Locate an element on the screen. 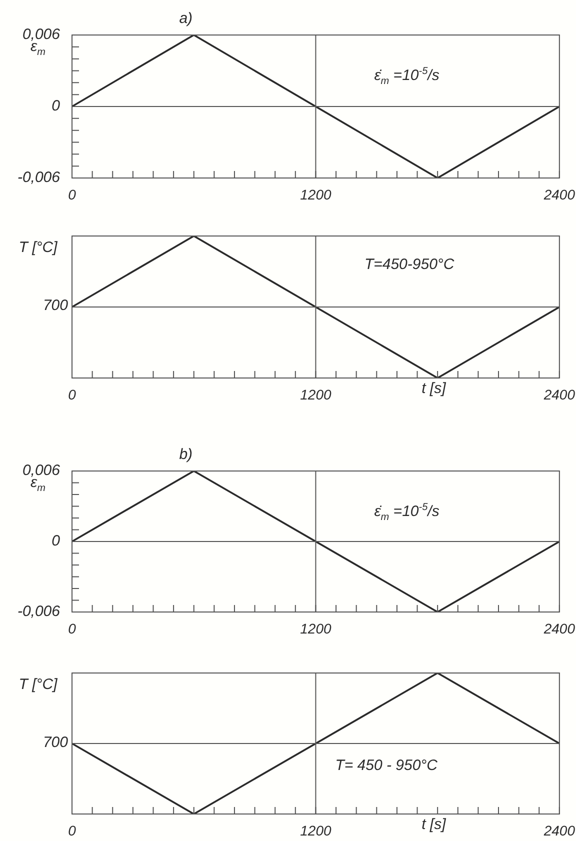 The height and width of the screenshot is (841, 576). annotation: T= 450 - 950°C is located at coordinates (386, 765).